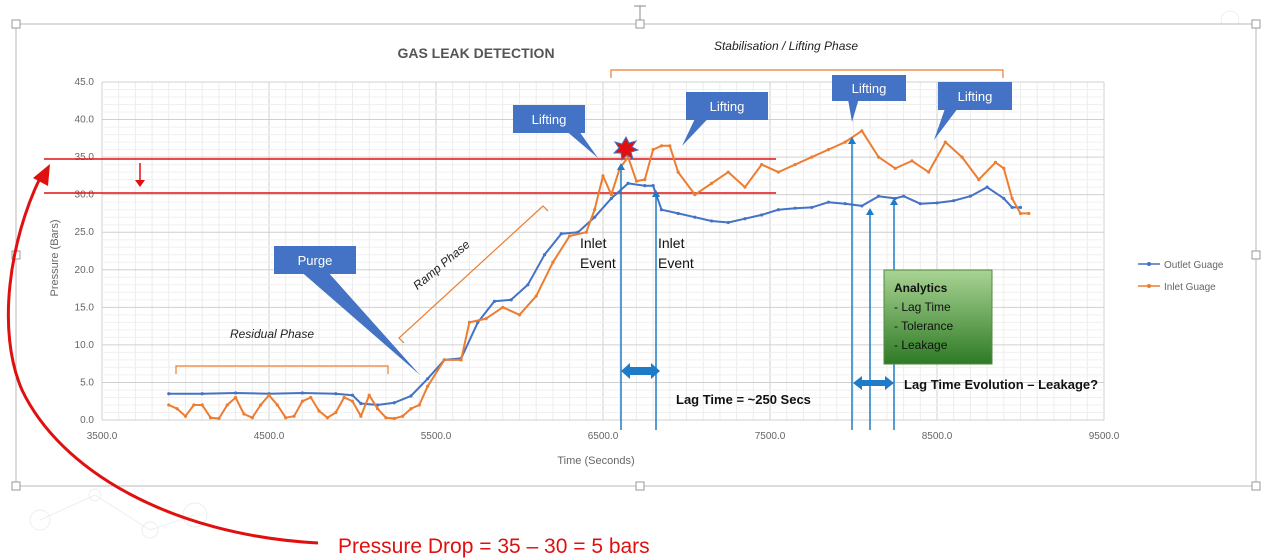  Describe the element at coordinates (473, 274) in the screenshot. I see `ramp-phase-brace` at that location.